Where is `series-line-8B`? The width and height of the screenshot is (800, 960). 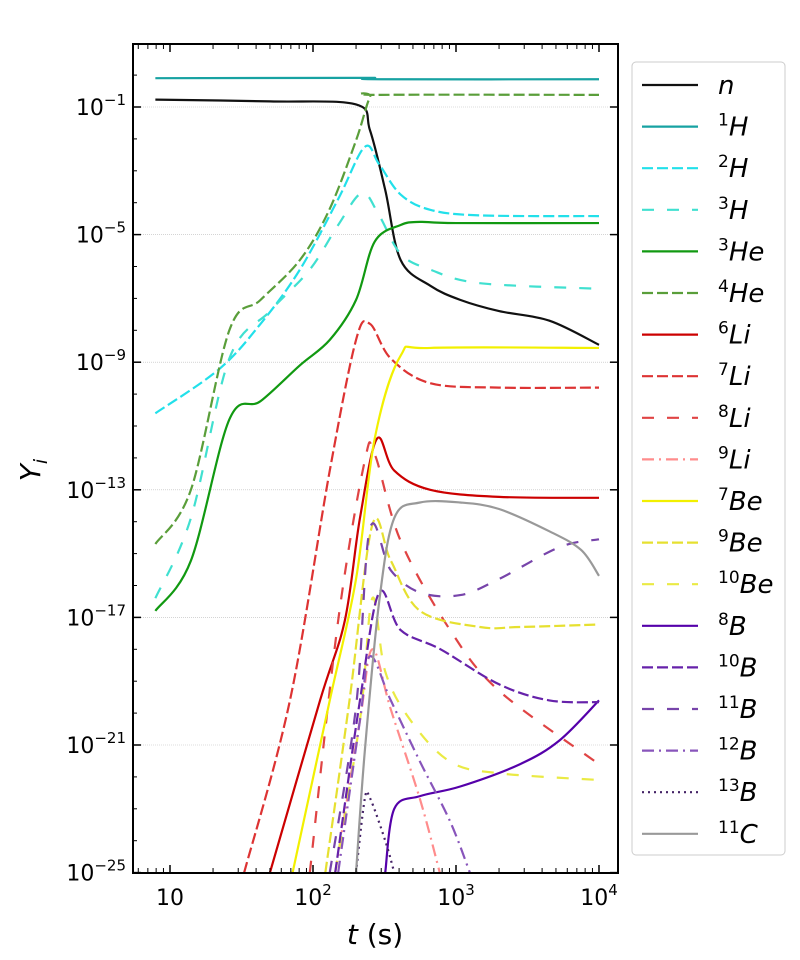 series-line-8B is located at coordinates (492, 786).